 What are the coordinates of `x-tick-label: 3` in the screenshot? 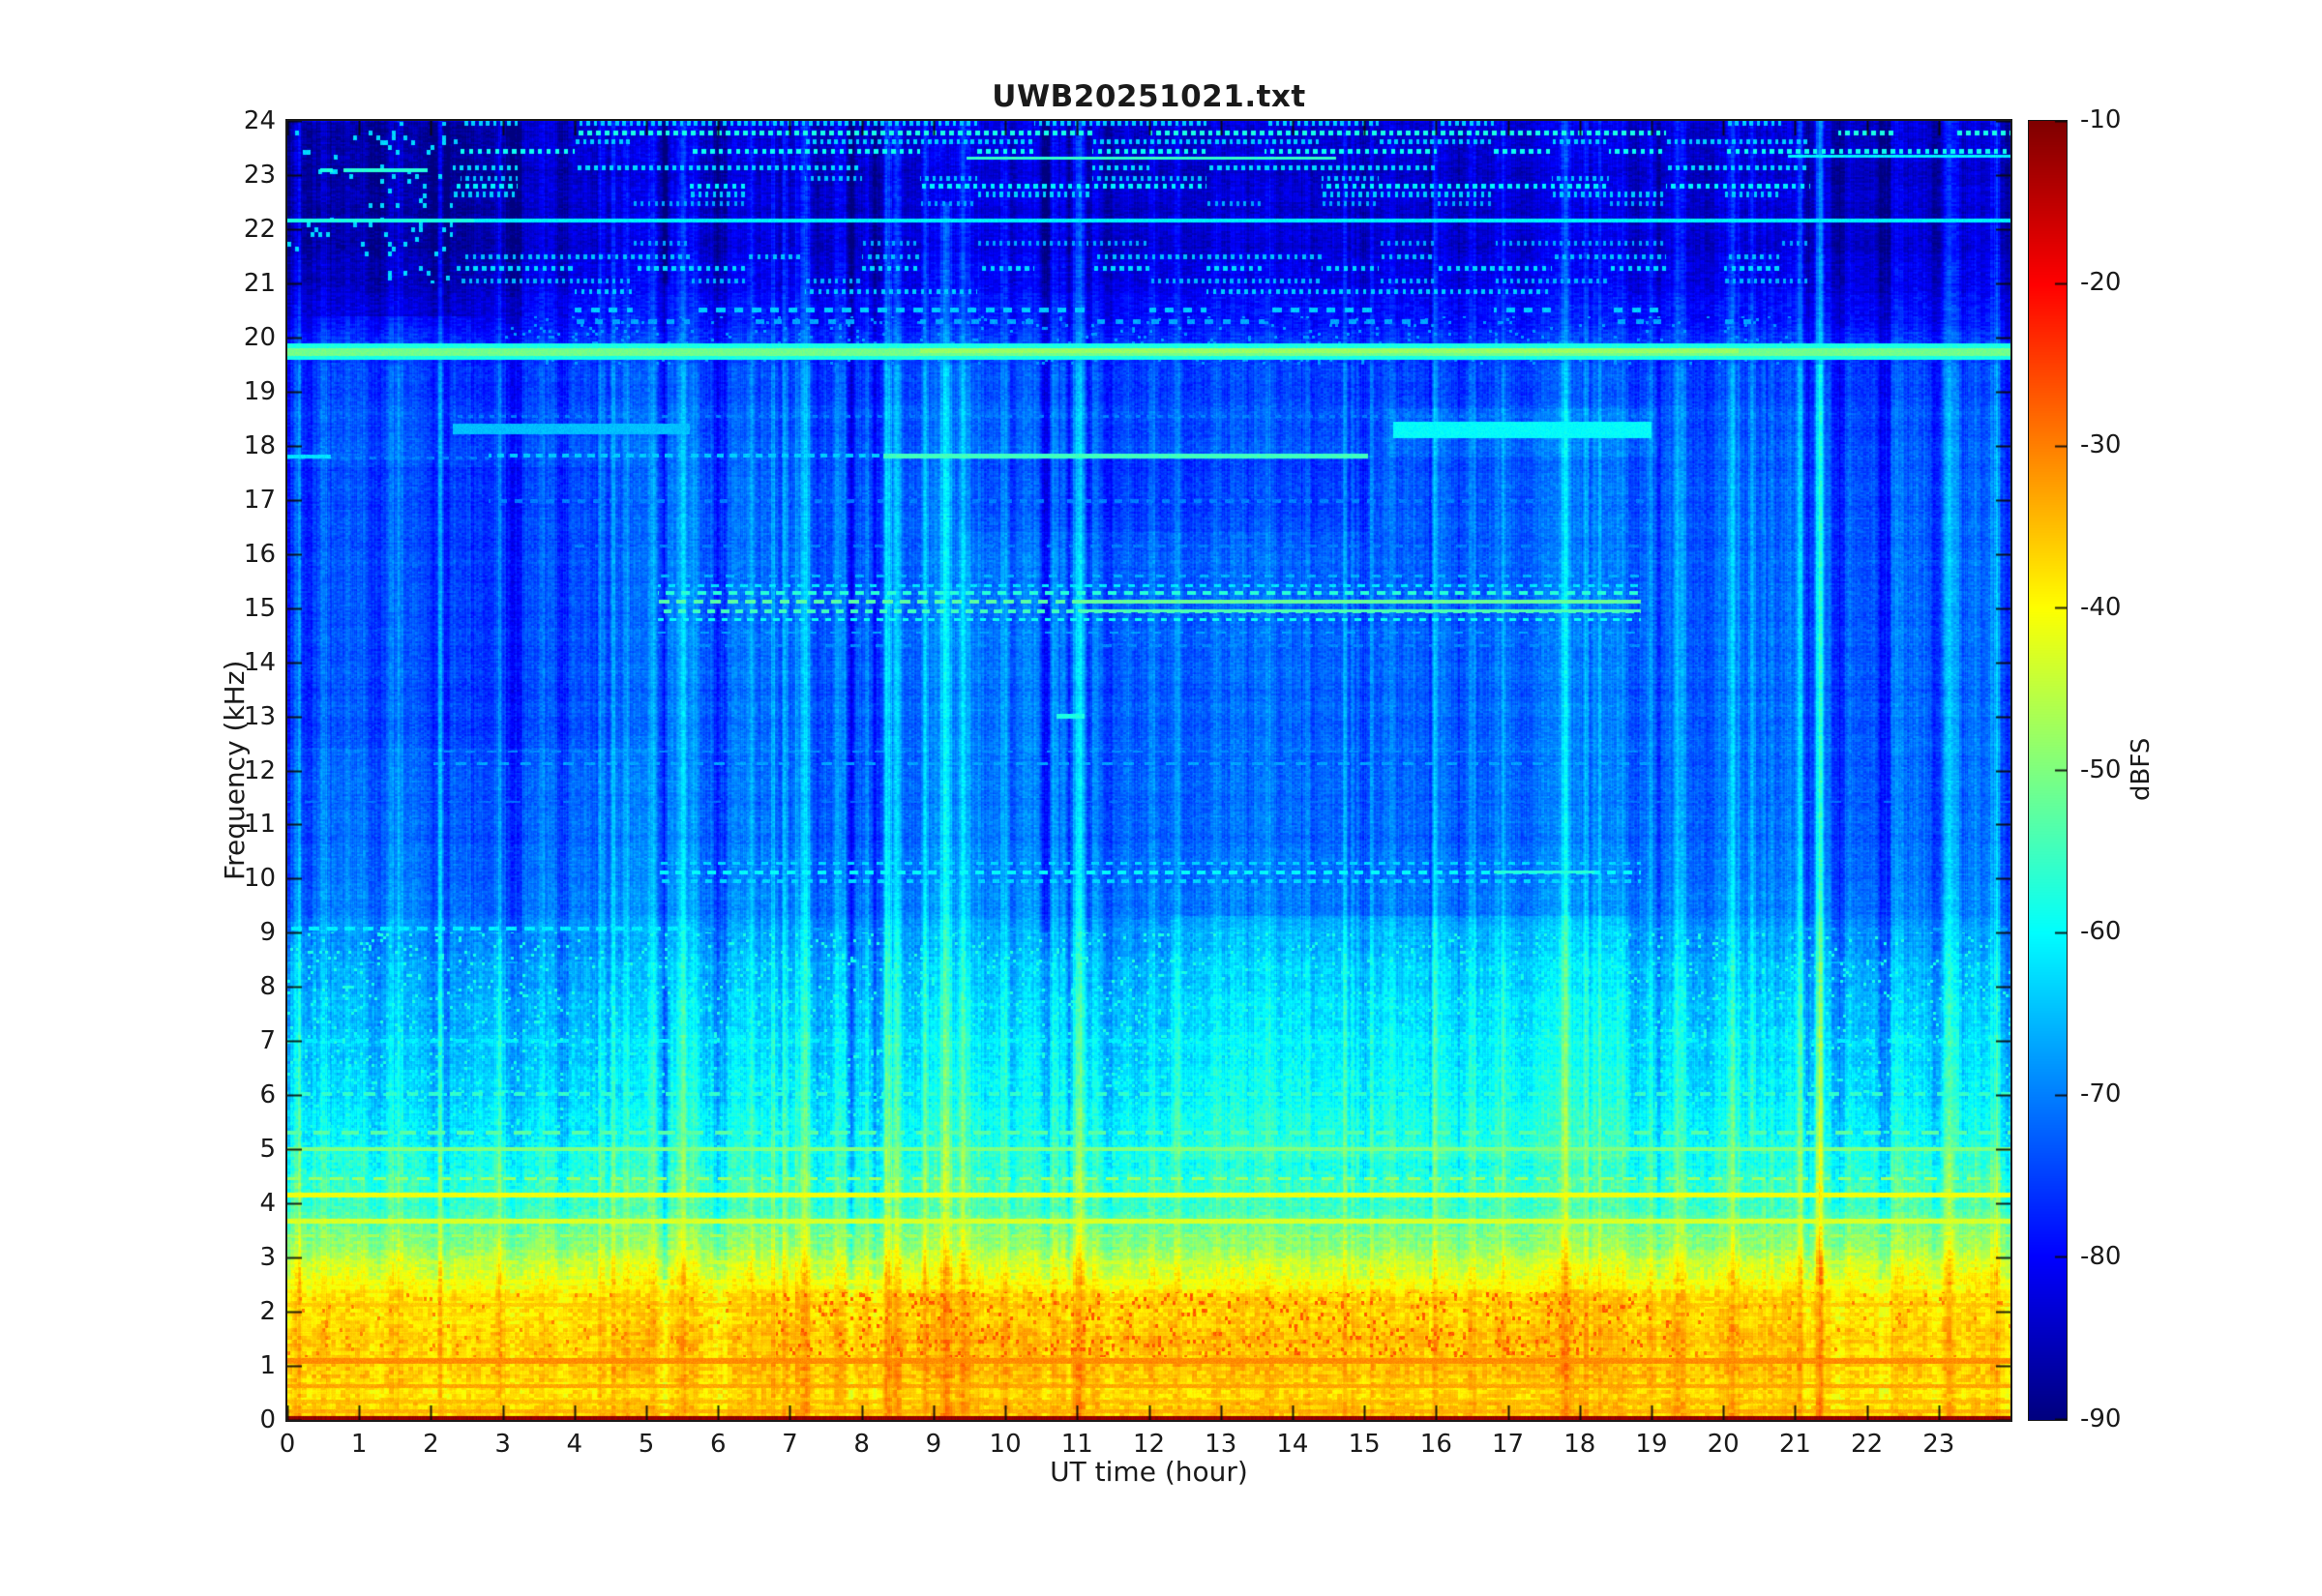 It's located at (502, 1444).